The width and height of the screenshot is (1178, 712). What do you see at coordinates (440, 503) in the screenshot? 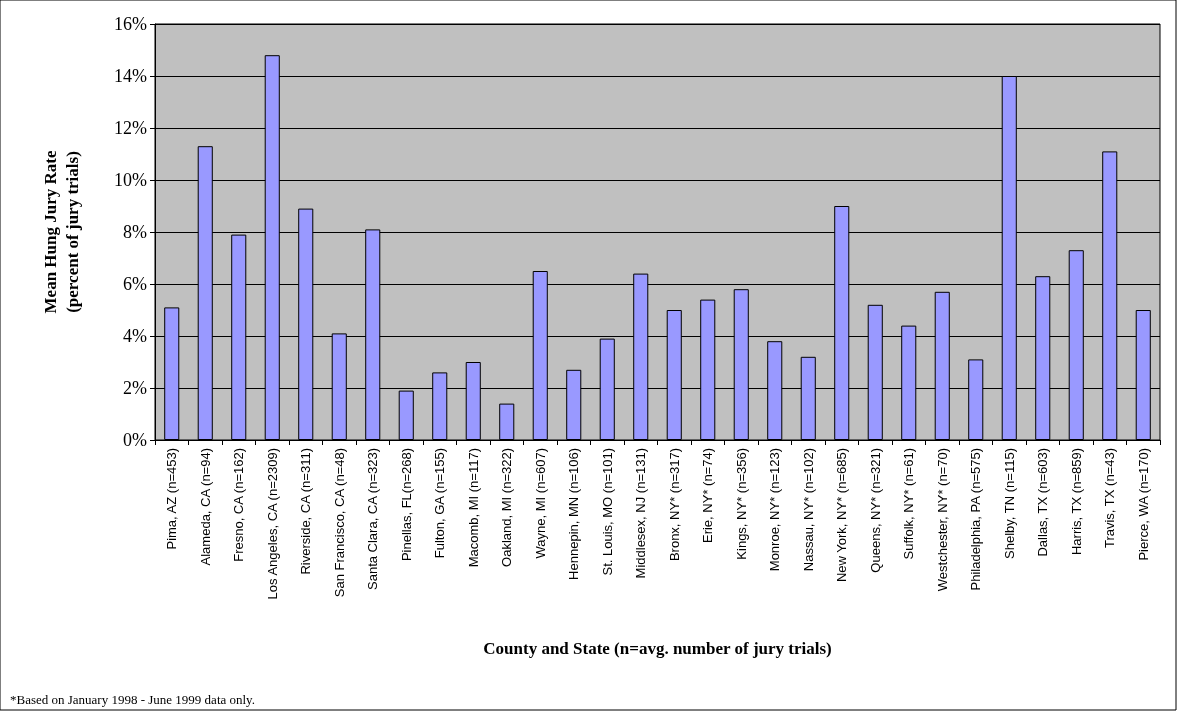
I see `x-tick-label: Fulton, GA (n=155)` at bounding box center [440, 503].